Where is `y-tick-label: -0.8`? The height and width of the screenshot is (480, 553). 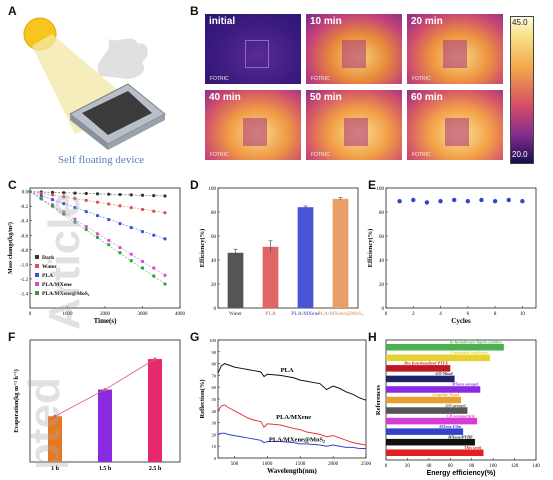
y-tick-label: -0.8 is located at coordinates (24, 251).